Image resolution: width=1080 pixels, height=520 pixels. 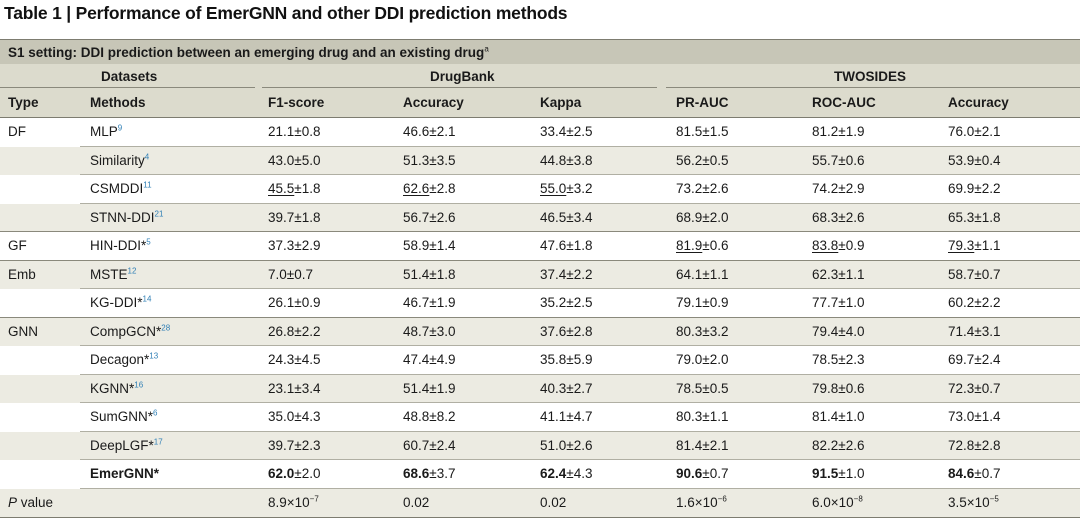 I want to click on setting-note: a, so click(x=486, y=49).